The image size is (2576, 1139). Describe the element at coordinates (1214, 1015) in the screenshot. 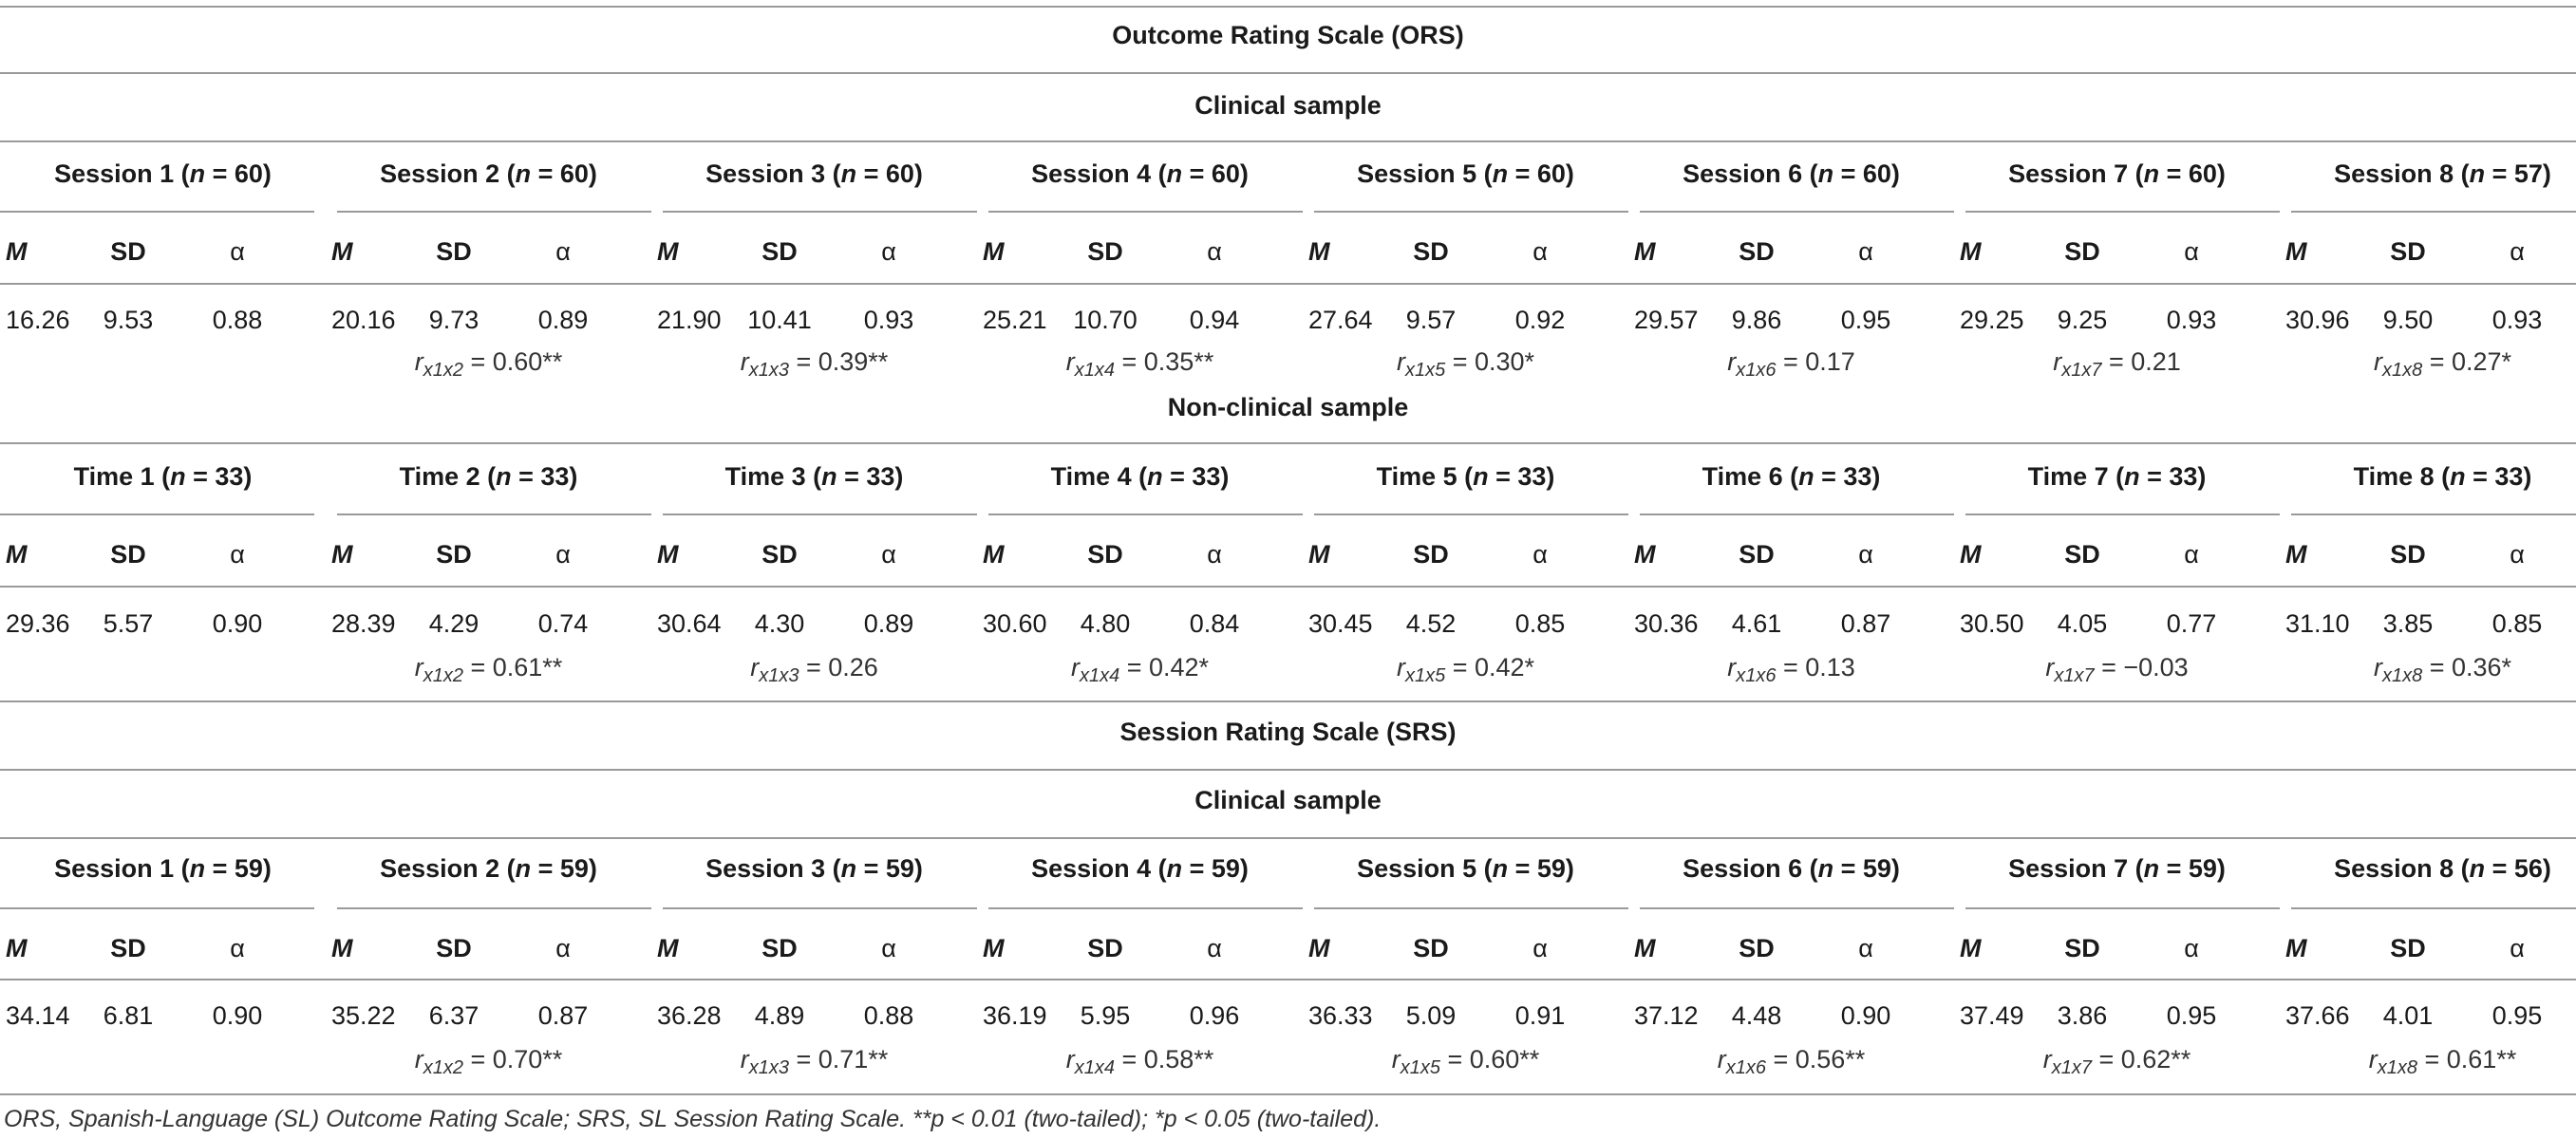

I see `srs-clinical-value-alpha: 0.96` at that location.